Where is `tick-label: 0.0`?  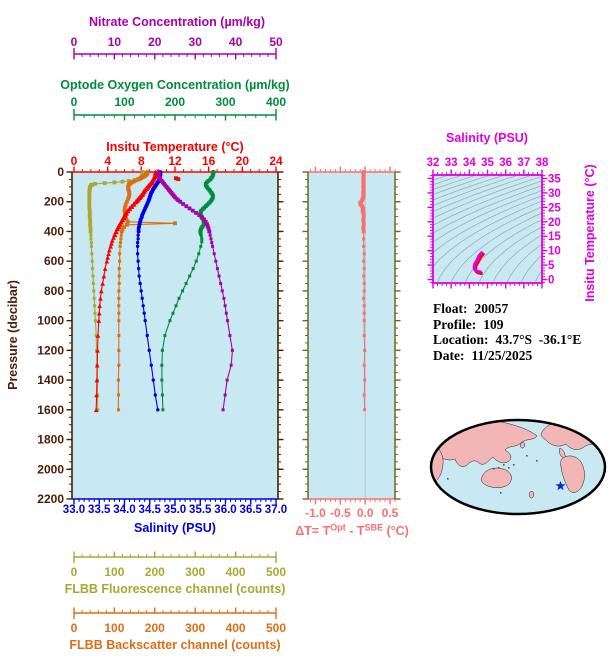 tick-label: 0.0 is located at coordinates (365, 513).